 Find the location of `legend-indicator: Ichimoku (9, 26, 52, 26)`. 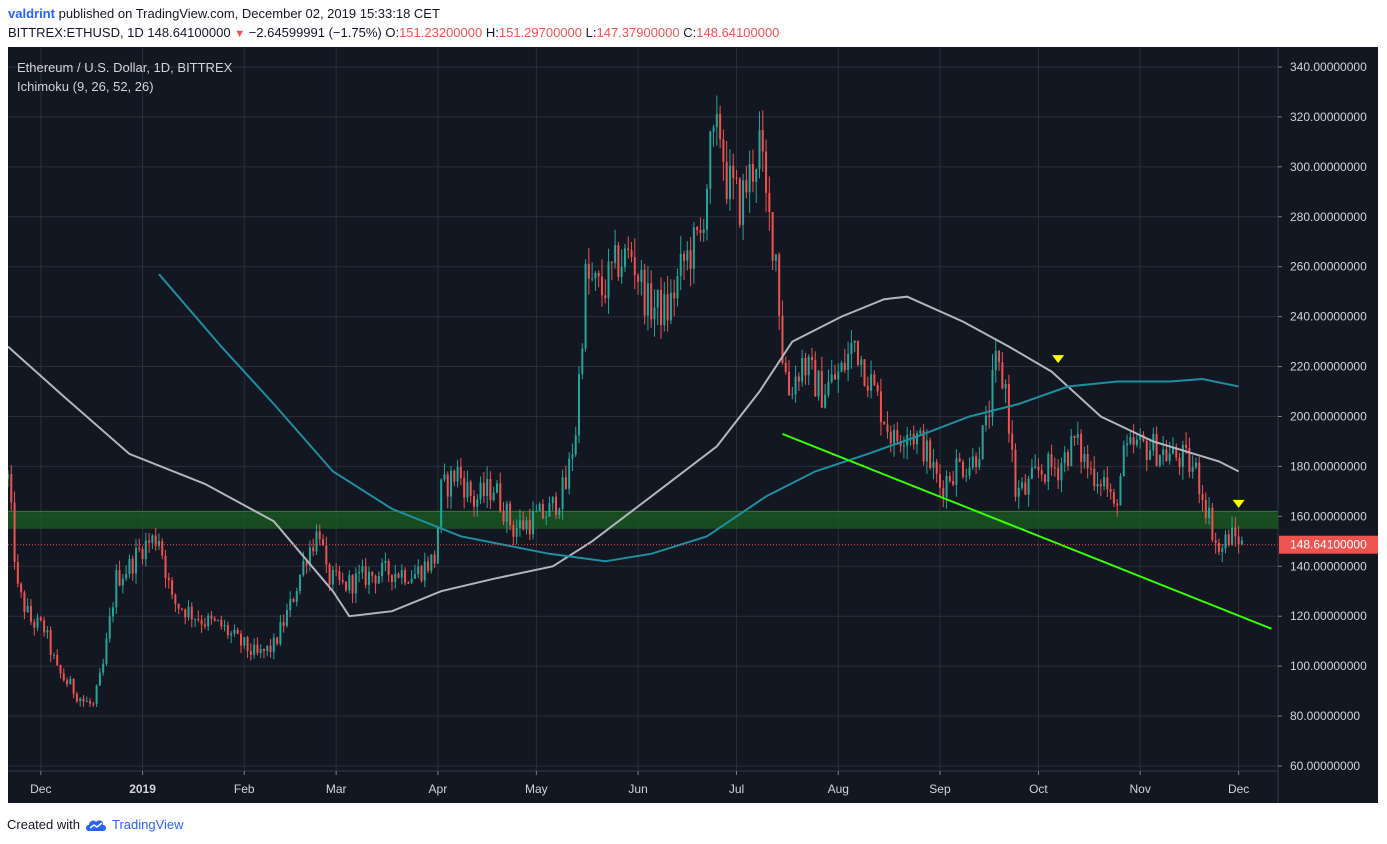

legend-indicator: Ichimoku (9, 26, 52, 26) is located at coordinates (85, 86).